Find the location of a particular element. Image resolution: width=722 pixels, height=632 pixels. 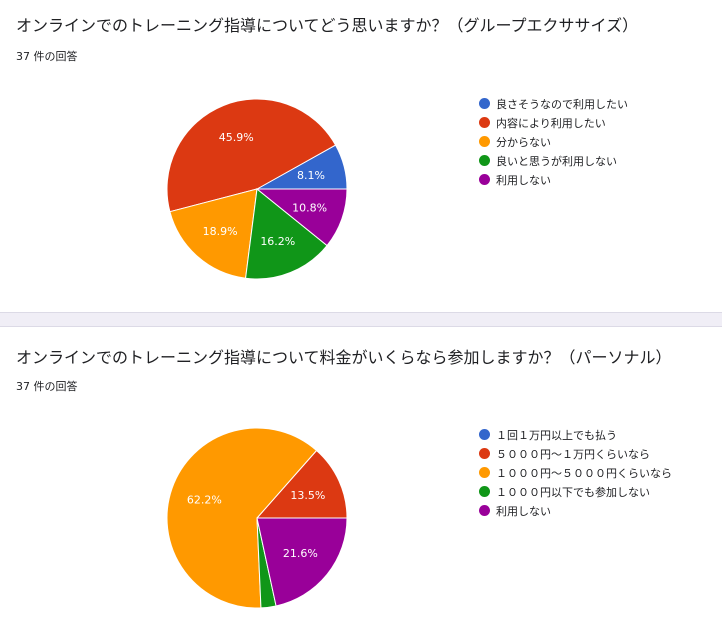

legend-label: 分からない is located at coordinates (523, 142).